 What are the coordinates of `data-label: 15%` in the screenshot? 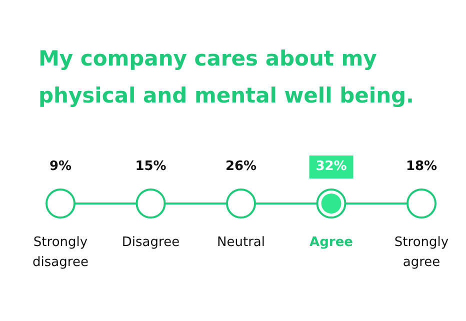 It's located at (150, 166).